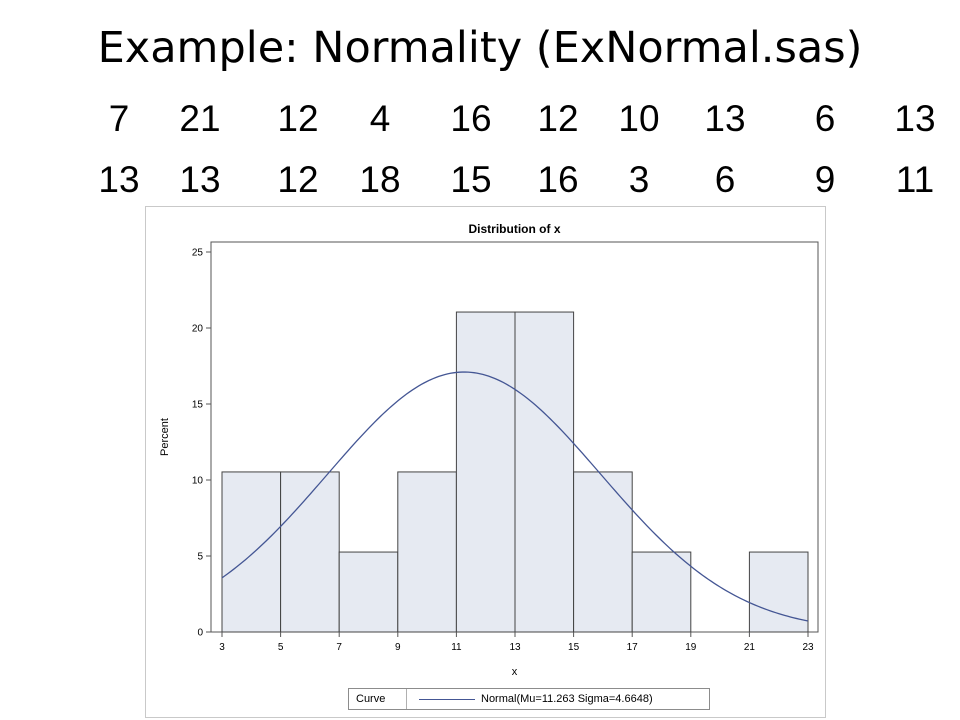 The width and height of the screenshot is (960, 720). Describe the element at coordinates (567, 699) in the screenshot. I see `legend-label-normal-curve: Normal(Mu=11.263 Sigma=4.6648)` at that location.